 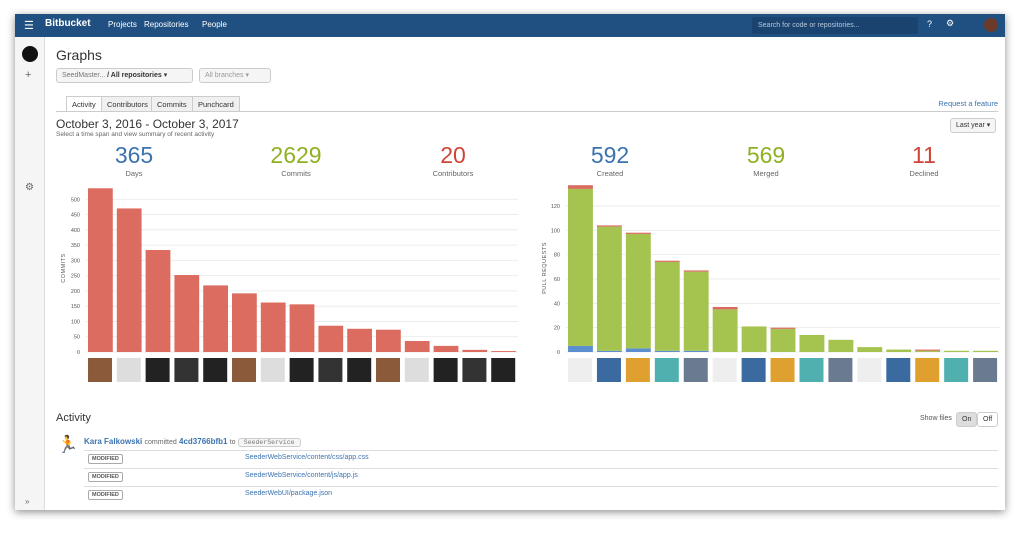 I want to click on brand: Bitbucket, so click(x=68, y=23).